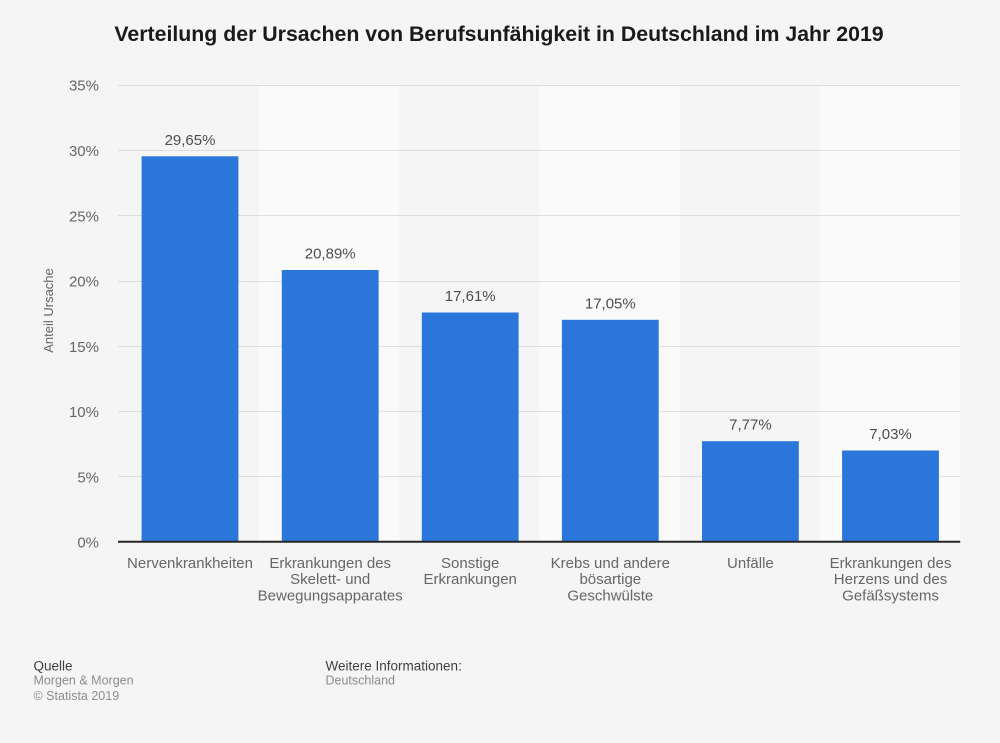  What do you see at coordinates (330, 595) in the screenshot?
I see `svg-text: Bewegungsapparates` at bounding box center [330, 595].